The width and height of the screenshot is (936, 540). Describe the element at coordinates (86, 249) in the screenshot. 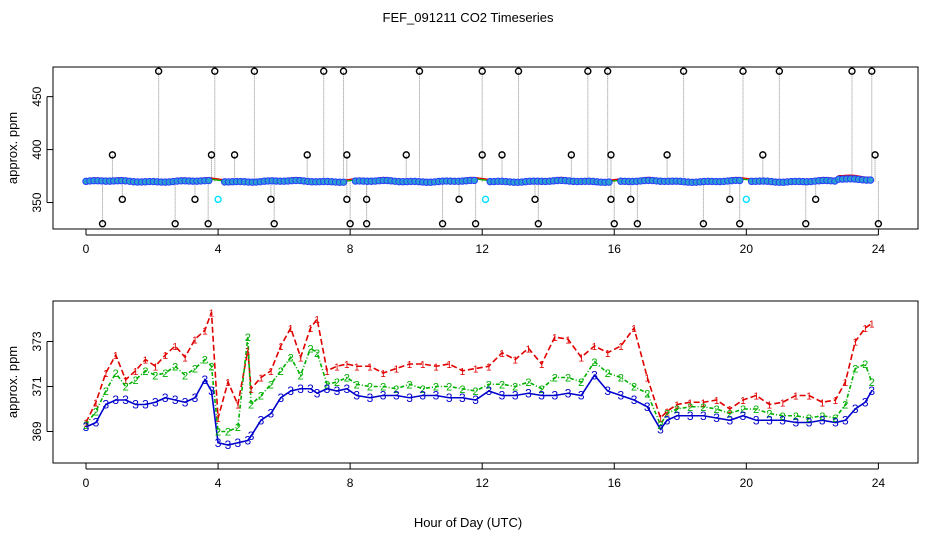

I see `top-x-tick-label: 0` at that location.